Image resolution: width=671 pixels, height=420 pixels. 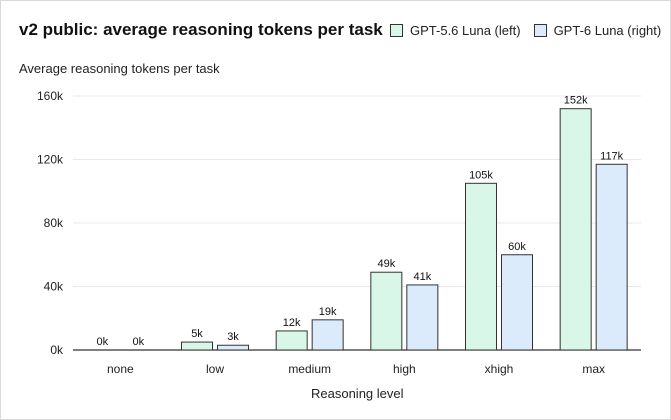 I want to click on x-tick-label: xhigh, so click(x=499, y=369).